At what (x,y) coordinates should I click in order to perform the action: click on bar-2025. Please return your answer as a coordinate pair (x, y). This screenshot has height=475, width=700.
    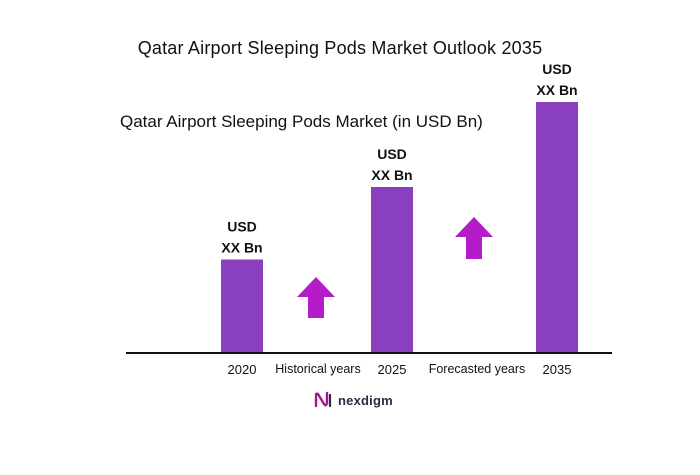
    Looking at the image, I should click on (392, 269).